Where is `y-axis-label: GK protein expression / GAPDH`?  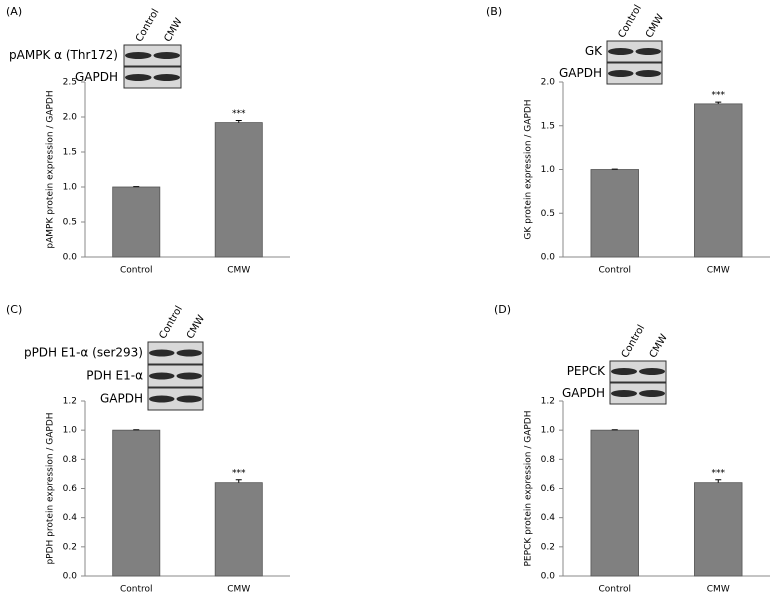 y-axis-label: GK protein expression / GAPDH is located at coordinates (529, 169).